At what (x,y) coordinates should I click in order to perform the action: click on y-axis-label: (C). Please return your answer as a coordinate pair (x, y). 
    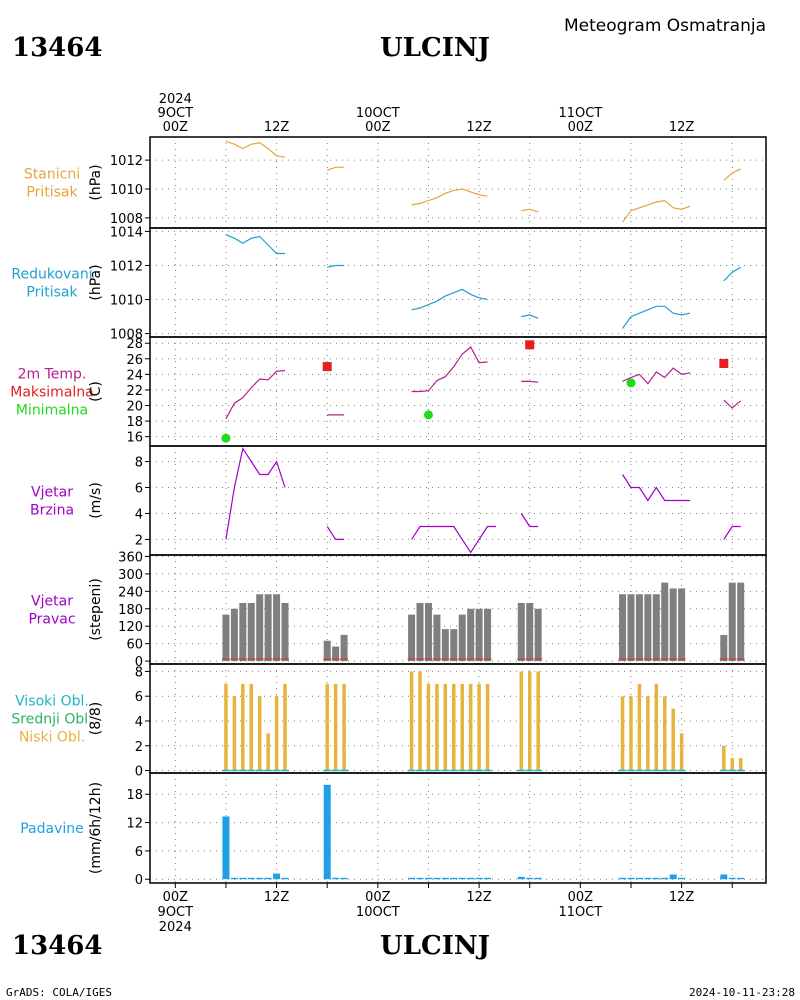
    Looking at the image, I should click on (96, 391).